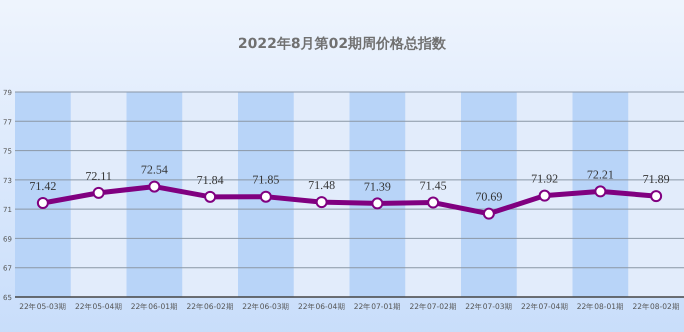 This screenshot has height=332, width=684. I want to click on data-label: 71.89, so click(656, 179).